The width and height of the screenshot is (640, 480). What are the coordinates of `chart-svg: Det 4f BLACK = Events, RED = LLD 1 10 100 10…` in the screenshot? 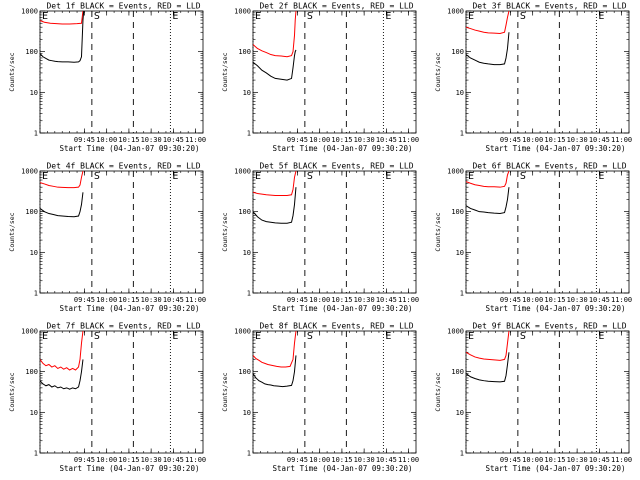 It's located at (107, 238).